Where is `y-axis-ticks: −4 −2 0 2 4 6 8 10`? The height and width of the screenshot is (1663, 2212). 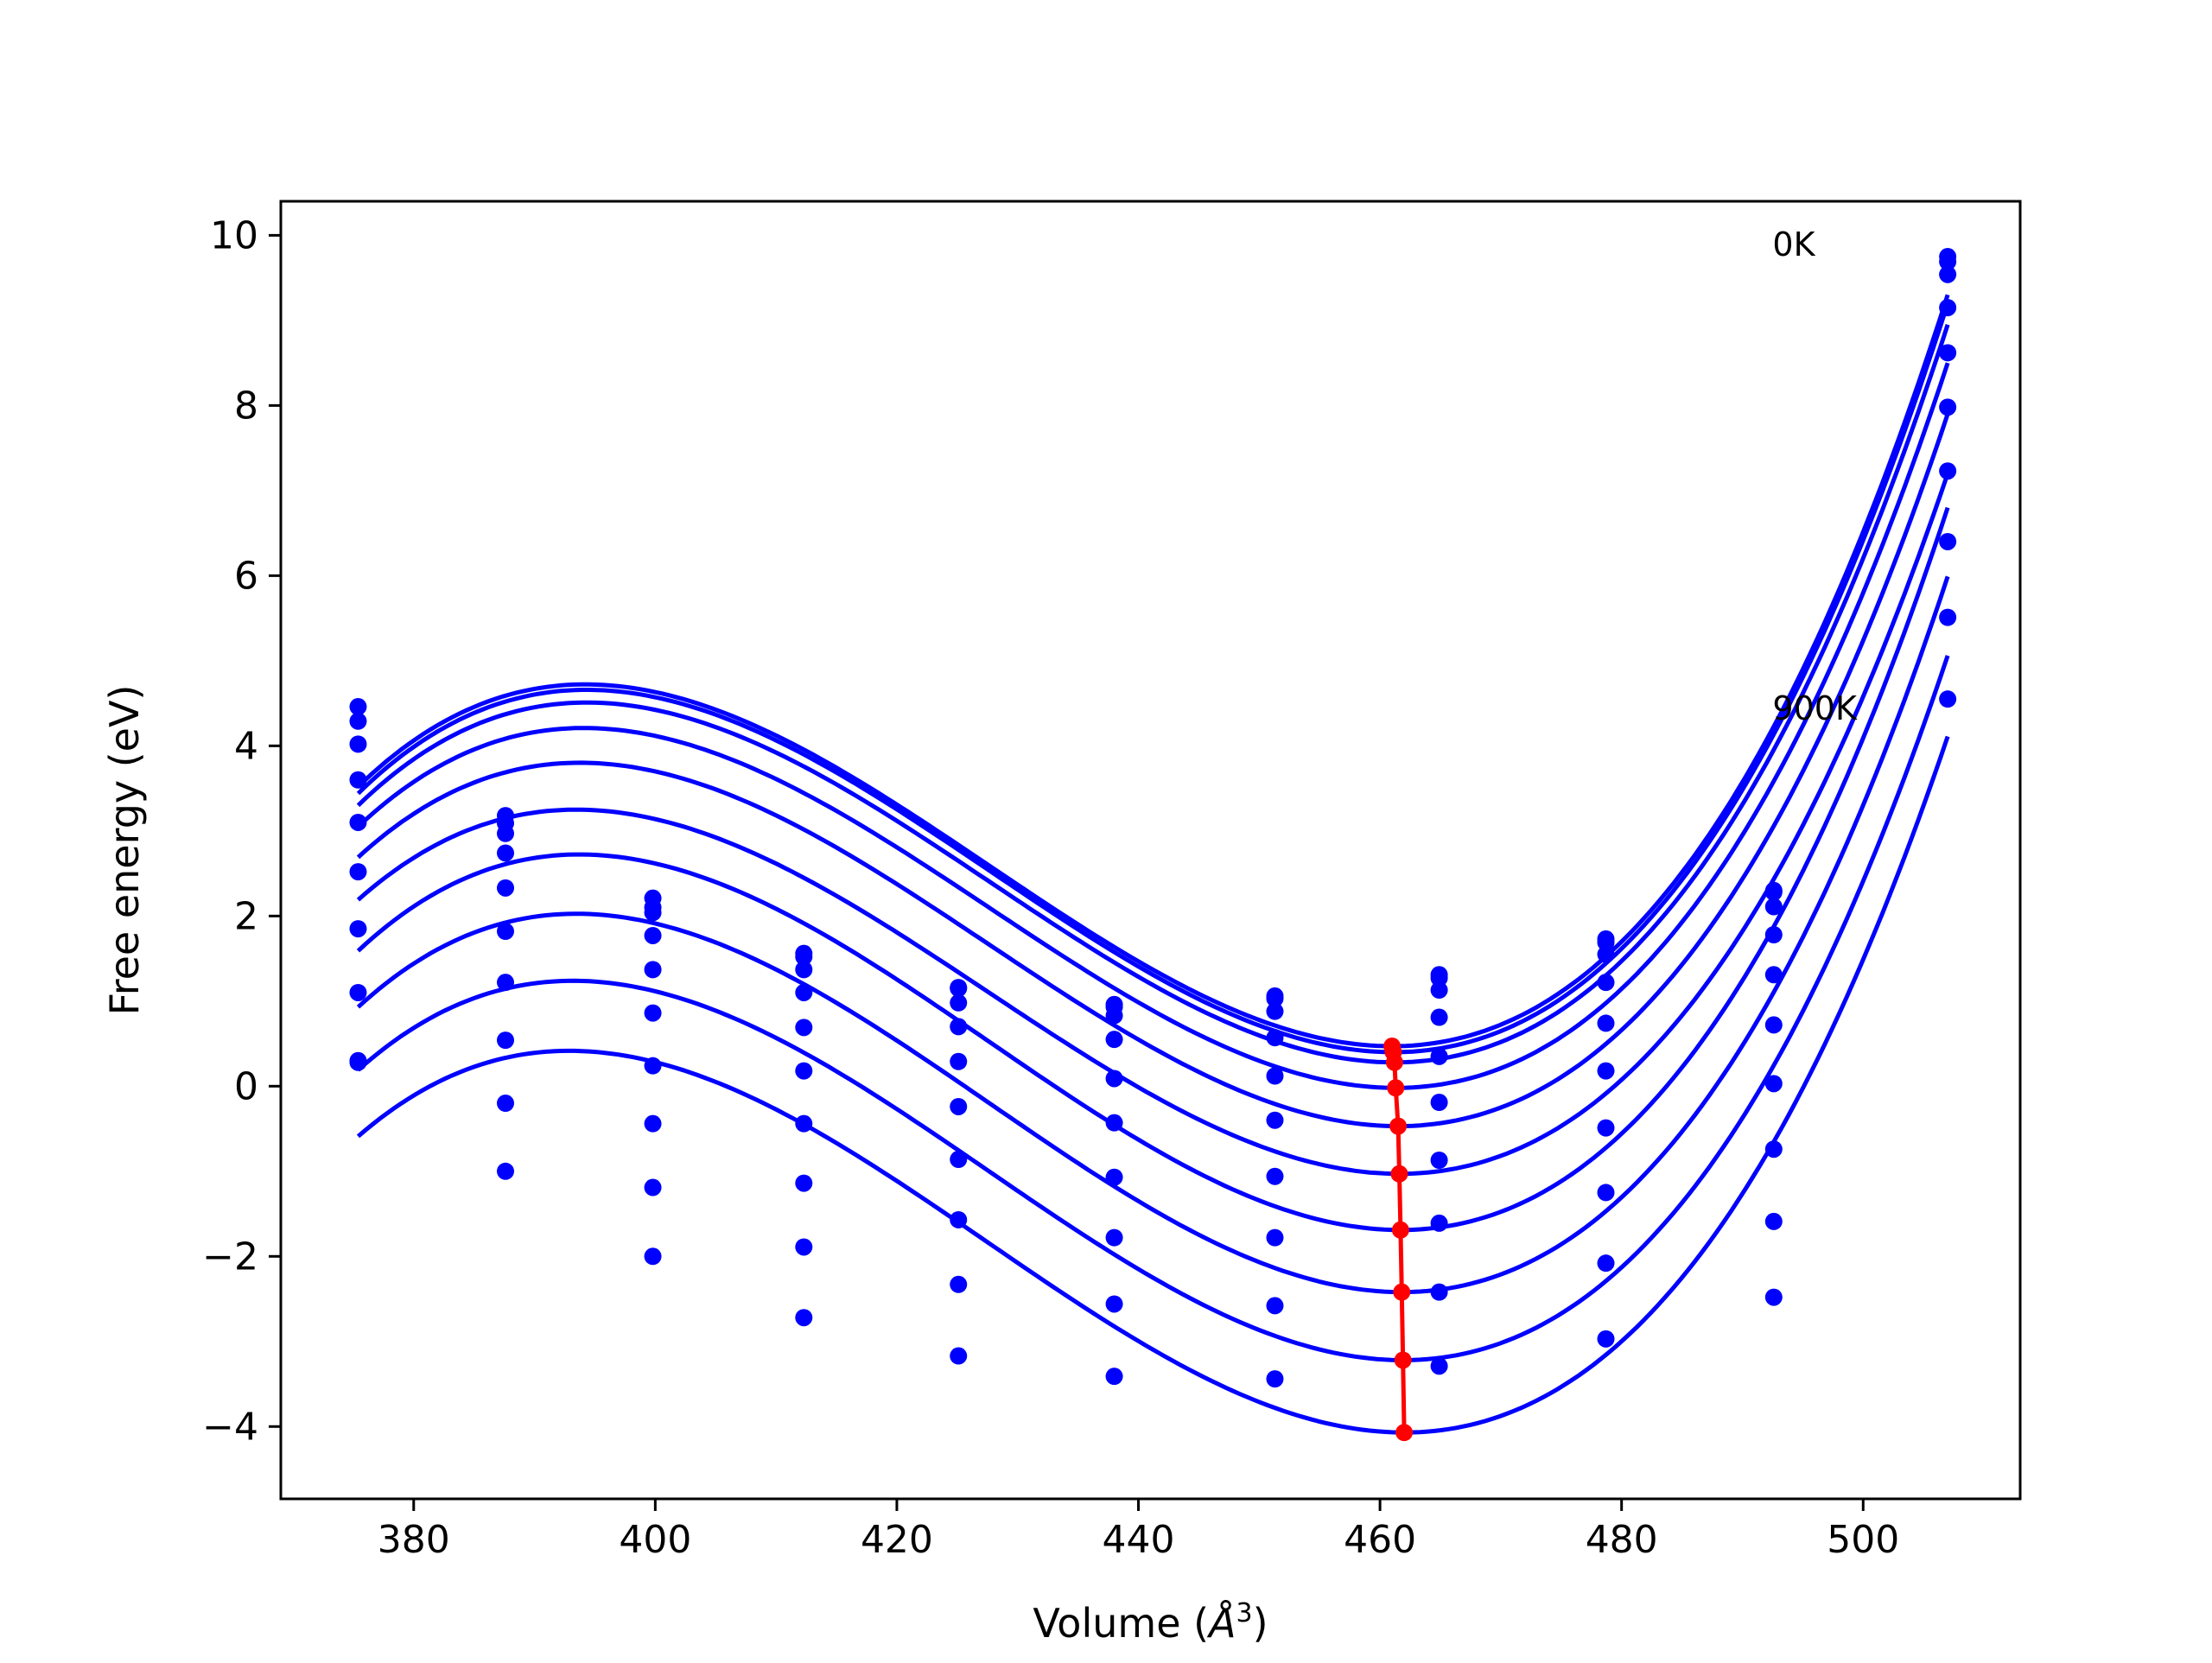
y-axis-ticks: −4 −2 0 2 4 6 8 10 is located at coordinates (241, 831).